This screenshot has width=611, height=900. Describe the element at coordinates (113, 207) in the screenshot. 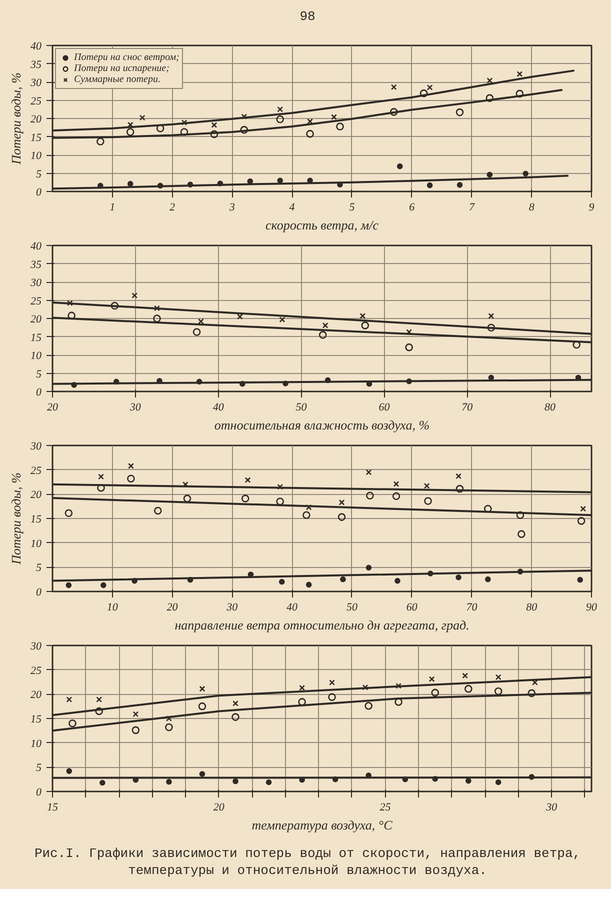

I see `x-tick-label: 1` at that location.